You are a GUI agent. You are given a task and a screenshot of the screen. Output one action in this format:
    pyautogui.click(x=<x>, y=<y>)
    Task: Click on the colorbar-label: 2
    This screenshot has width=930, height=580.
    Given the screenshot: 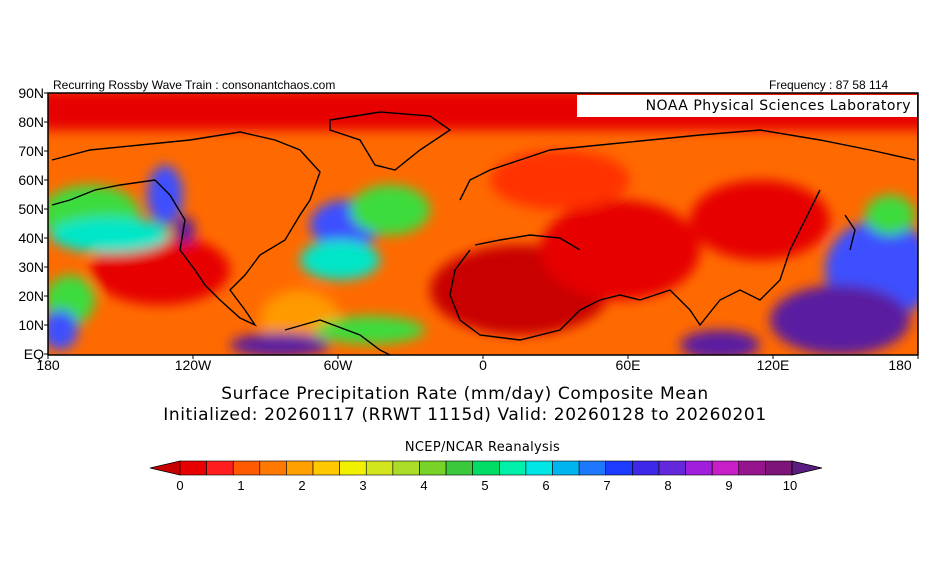 What is the action you would take?
    pyautogui.click(x=302, y=485)
    